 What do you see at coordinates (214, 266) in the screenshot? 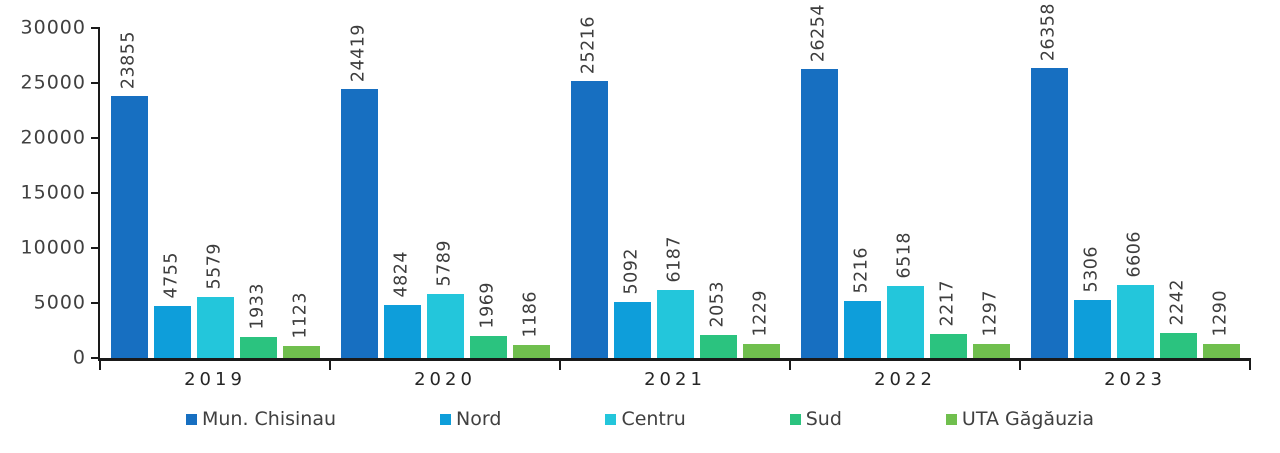
I see `bar-value-label: 5579` at bounding box center [214, 266].